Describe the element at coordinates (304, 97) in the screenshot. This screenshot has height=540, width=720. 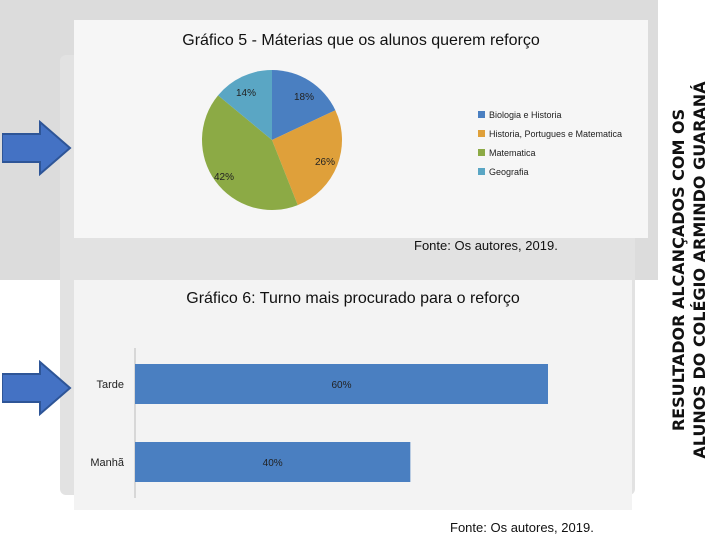
I see `pie-slice-label: 18%` at that location.